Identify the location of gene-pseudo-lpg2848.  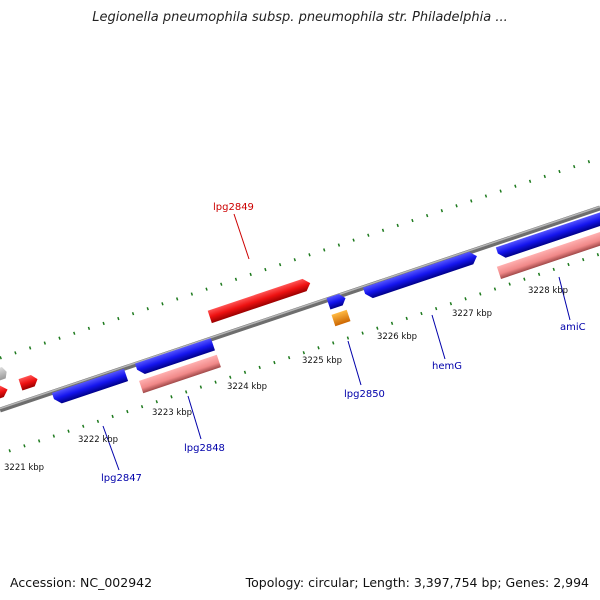
(180, 374).